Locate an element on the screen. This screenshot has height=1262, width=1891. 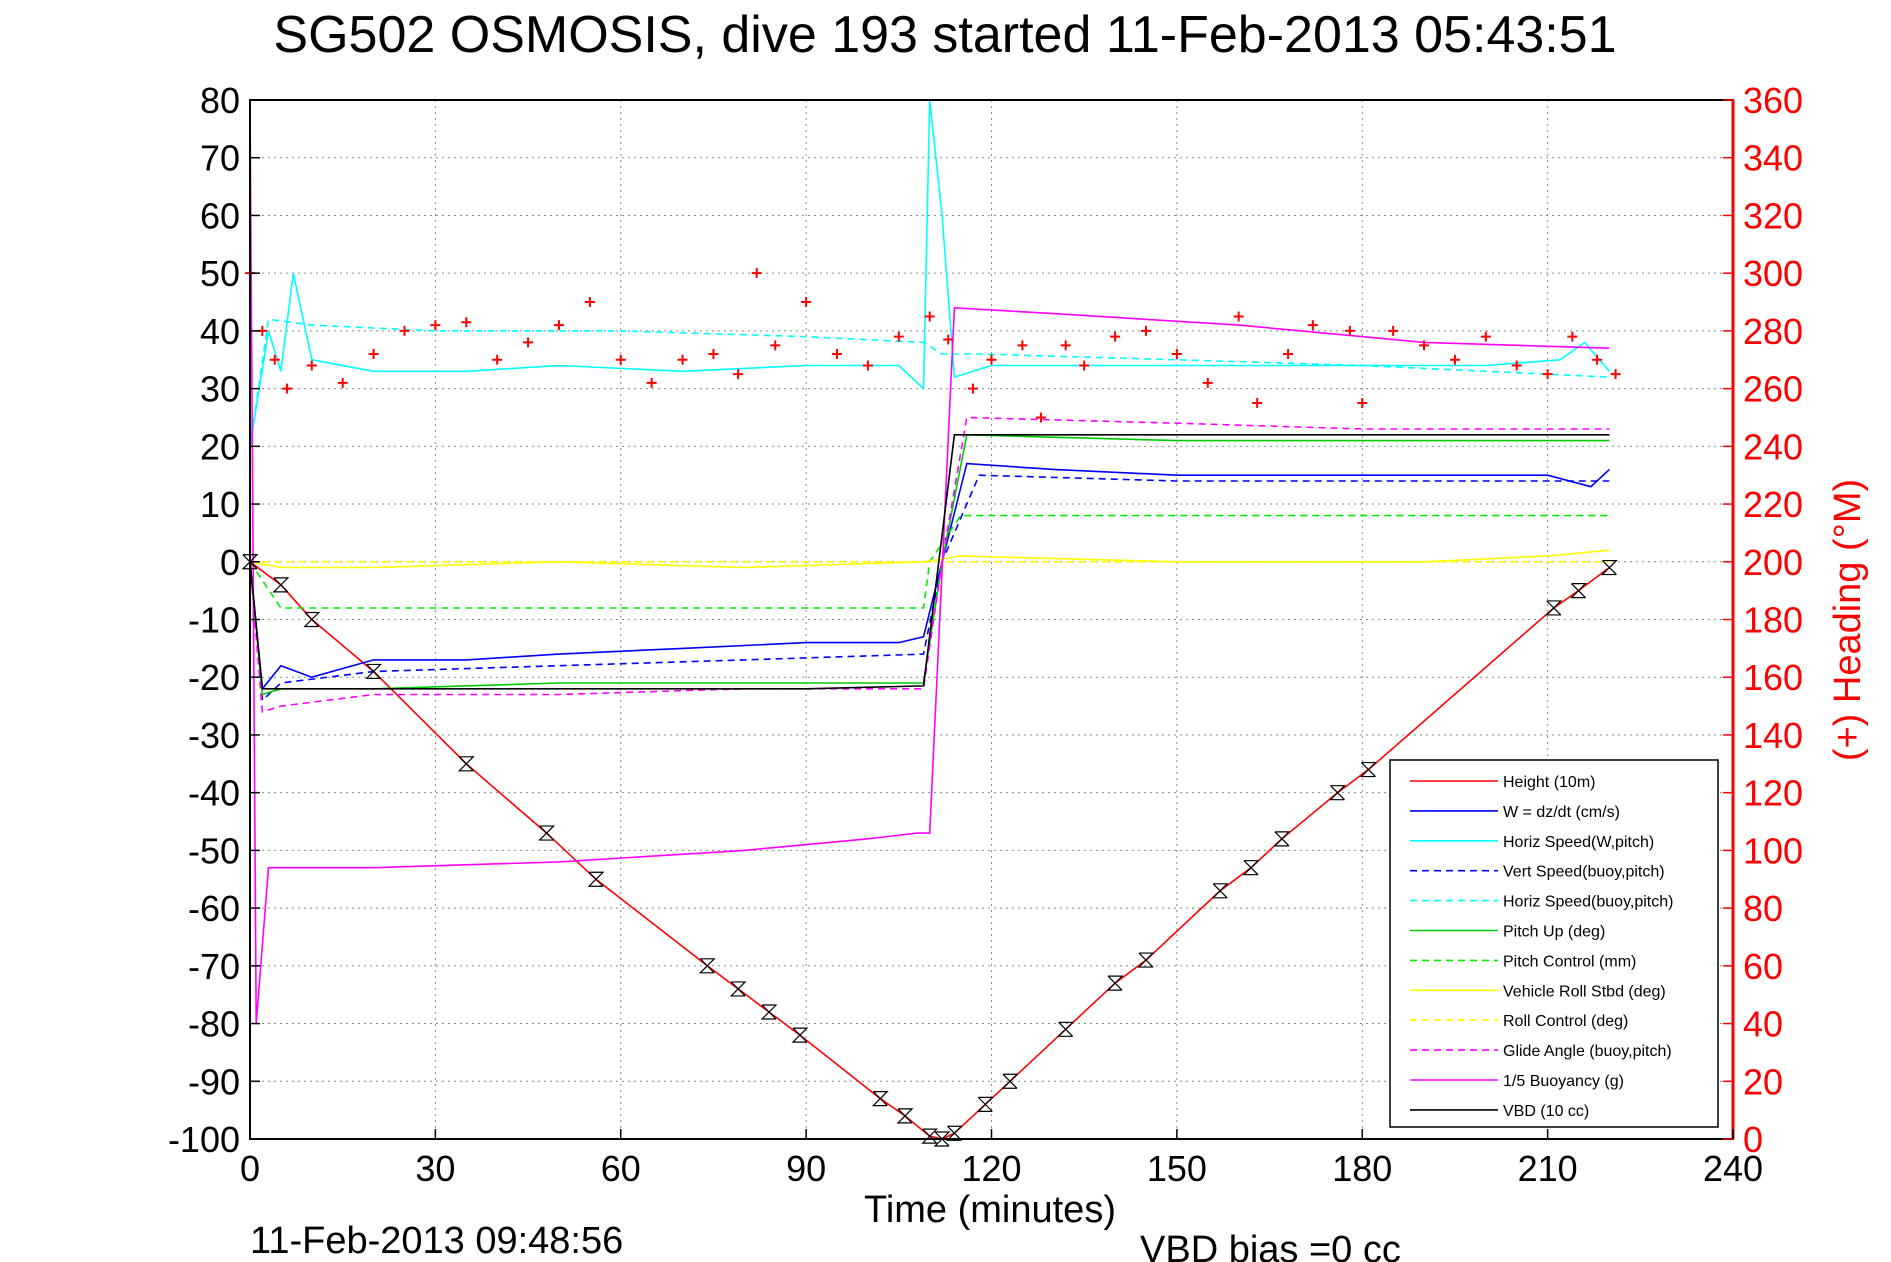
legend-label: Roll Control (deg) is located at coordinates (1565, 1021).